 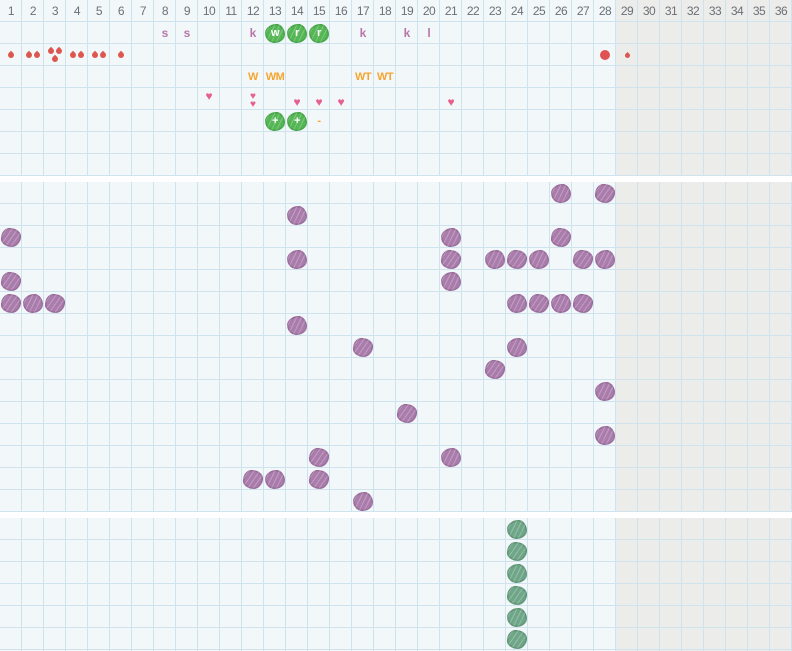 I want to click on day-number: 23, so click(x=495, y=11).